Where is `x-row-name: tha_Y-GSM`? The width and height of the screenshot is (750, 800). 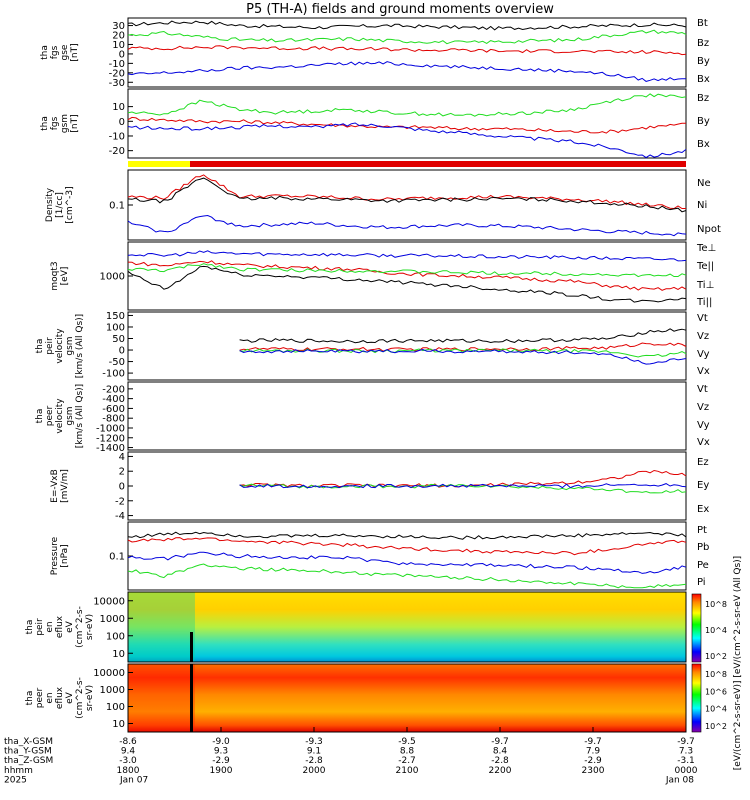
x-row-name: tha_Y-GSM is located at coordinates (28, 752).